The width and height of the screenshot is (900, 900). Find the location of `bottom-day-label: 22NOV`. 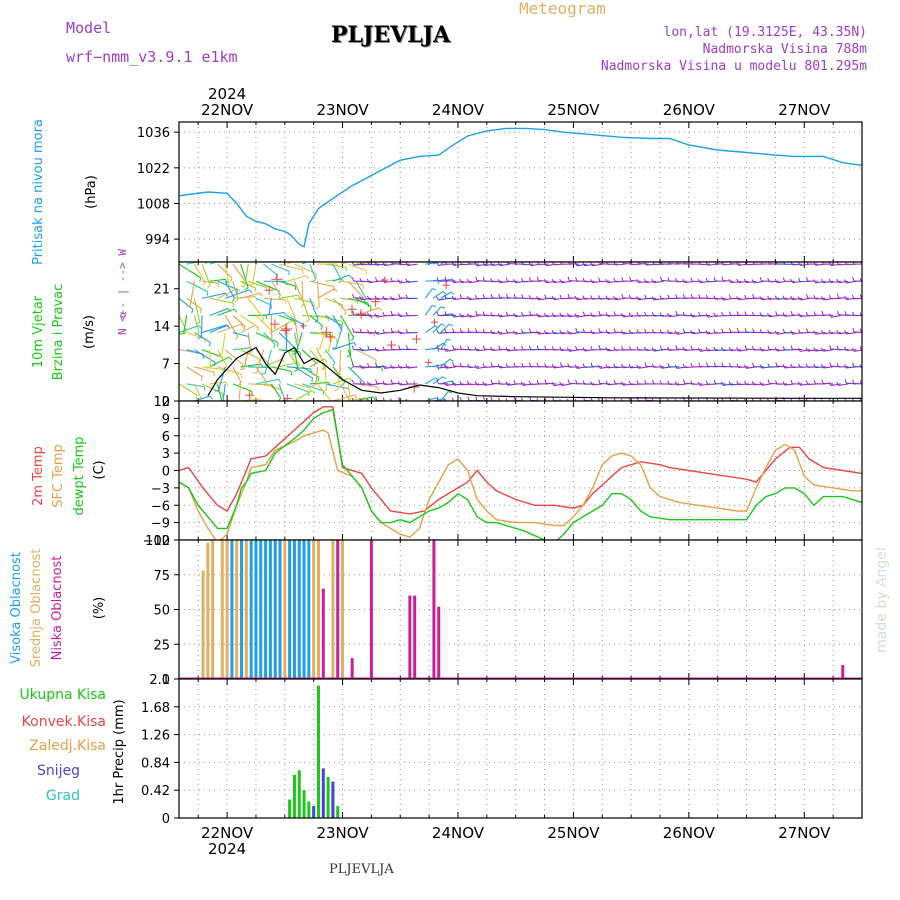

bottom-day-label: 22NOV is located at coordinates (227, 833).